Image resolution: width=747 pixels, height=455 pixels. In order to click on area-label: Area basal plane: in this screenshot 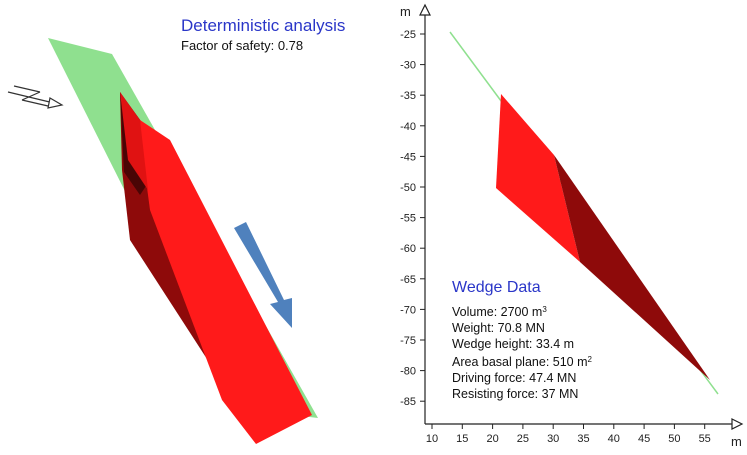, I will do `click(501, 362)`.